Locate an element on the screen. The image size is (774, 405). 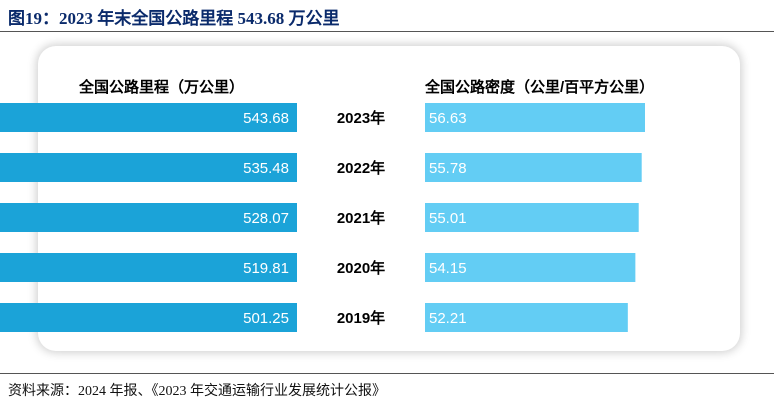
year-label: 2021年 is located at coordinates (361, 218).